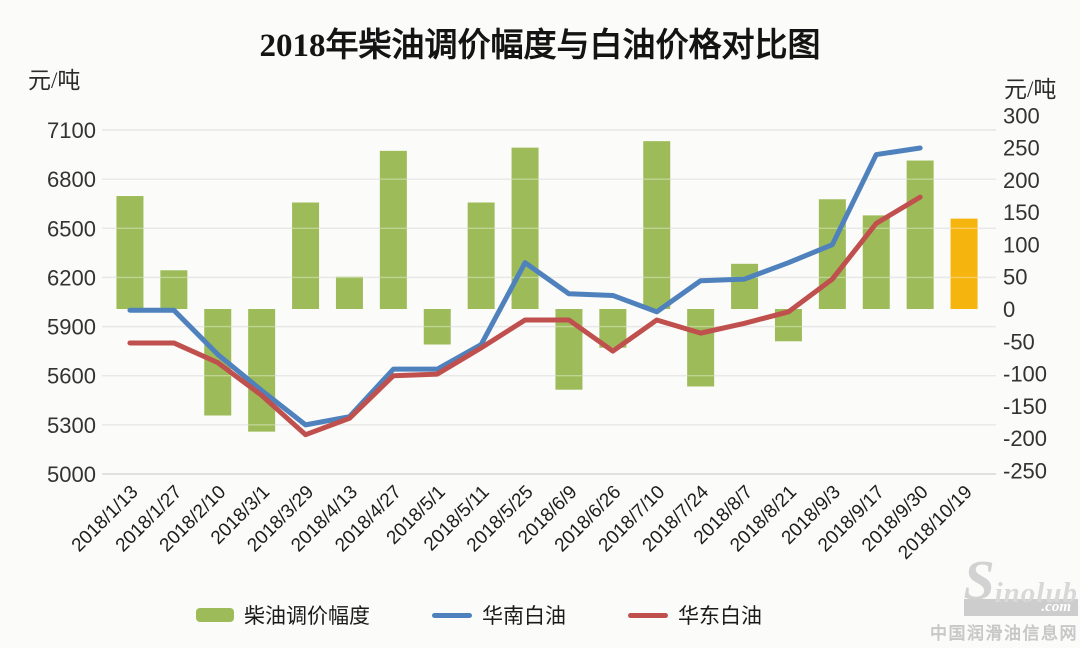  What do you see at coordinates (1025, 470) in the screenshot?
I see `right-axis-tick-label: -250` at bounding box center [1025, 470].